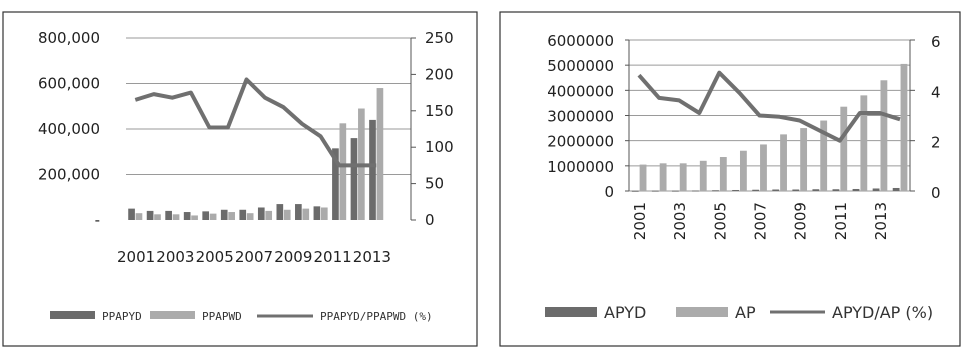  What do you see at coordinates (936, 92) in the screenshot?
I see `right-axis-tick-label: 4` at bounding box center [936, 92].